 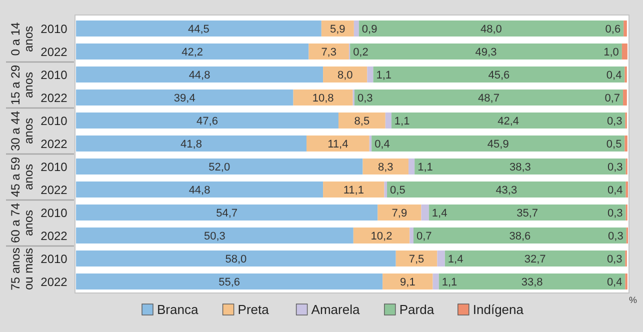 I want to click on data-label: 0,7, so click(x=424, y=236).